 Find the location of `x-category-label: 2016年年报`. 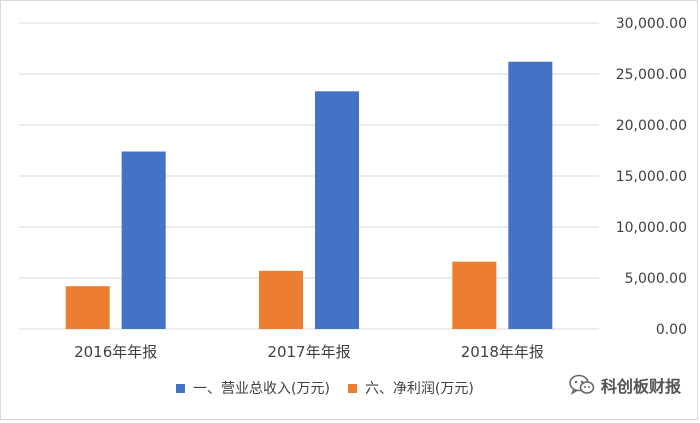

x-category-label: 2016年年报 is located at coordinates (115, 352).